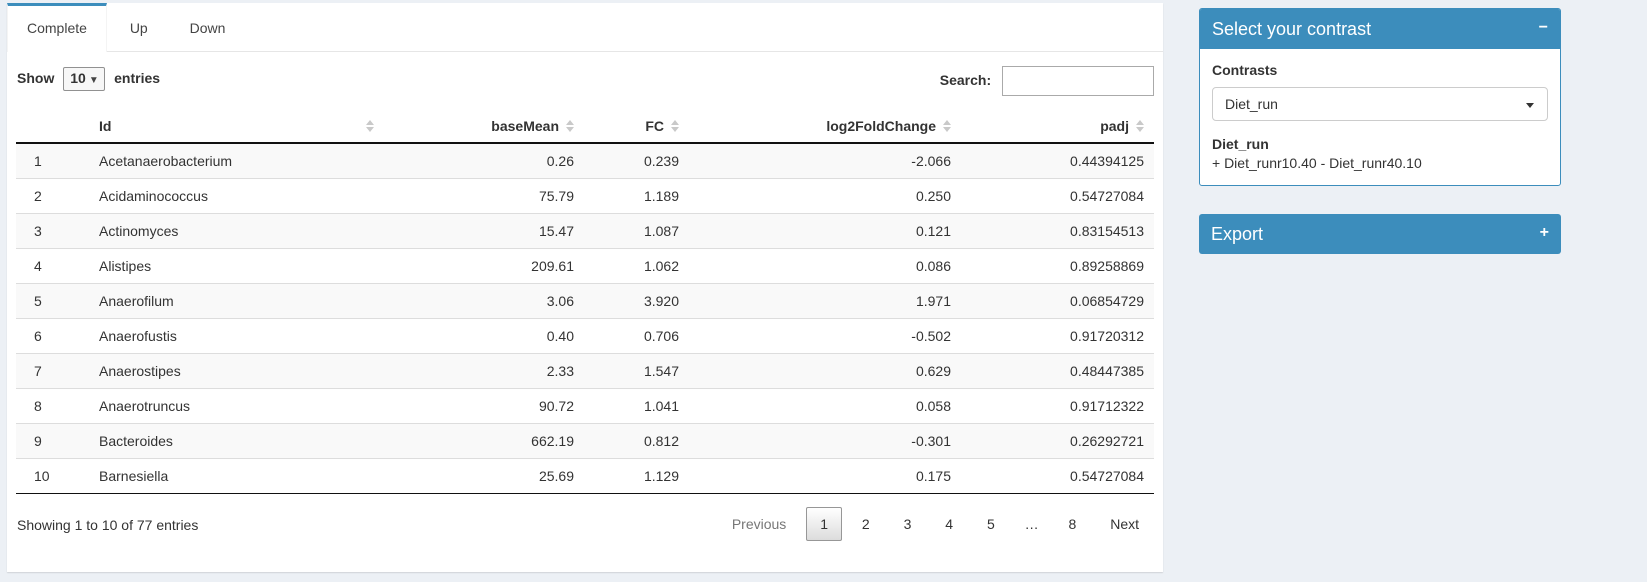  I want to click on pagination-page-4: 4, so click(949, 524).